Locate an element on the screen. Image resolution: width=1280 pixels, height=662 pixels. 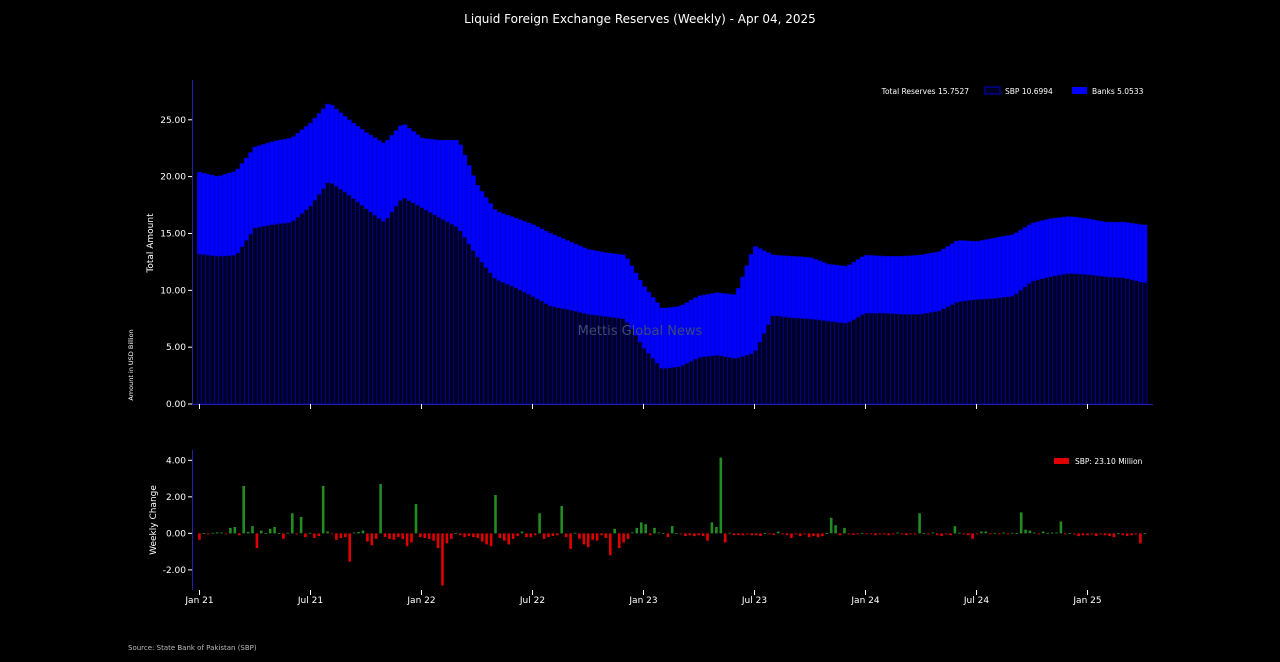
change-legend: SBP: 23.10 Million is located at coordinates (1098, 461).